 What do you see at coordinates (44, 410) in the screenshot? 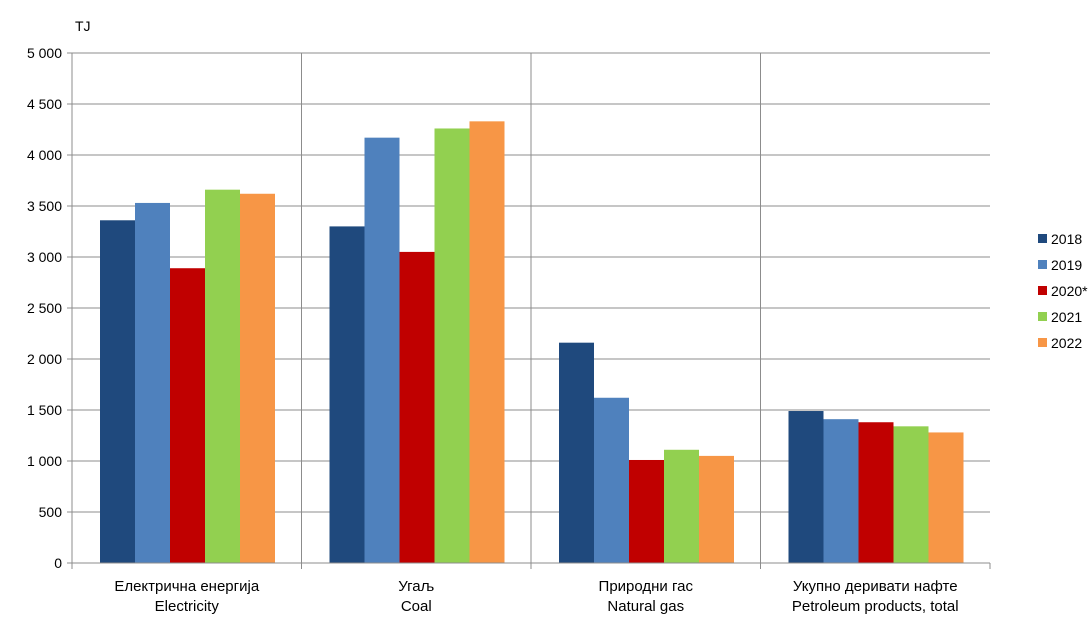
I see `y-tick-label: 1 500` at bounding box center [44, 410].